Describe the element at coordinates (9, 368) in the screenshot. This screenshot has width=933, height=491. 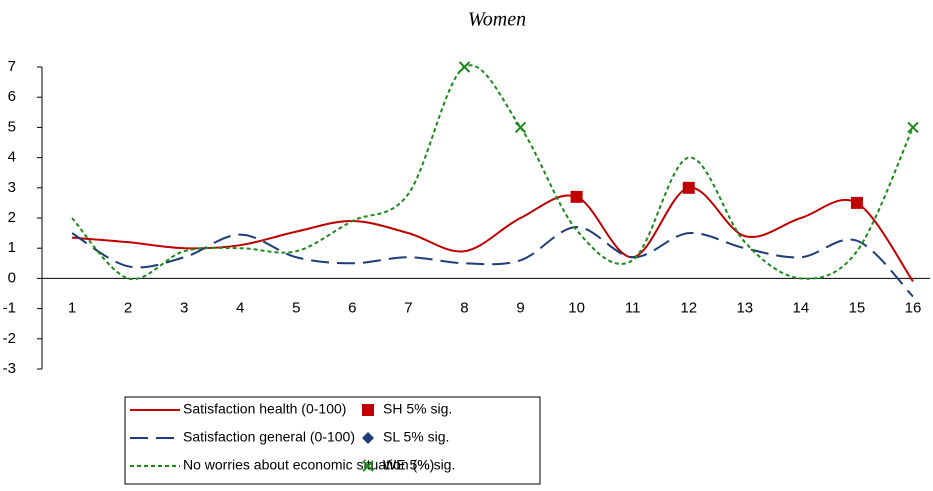
I see `y-tick-label: -3` at that location.